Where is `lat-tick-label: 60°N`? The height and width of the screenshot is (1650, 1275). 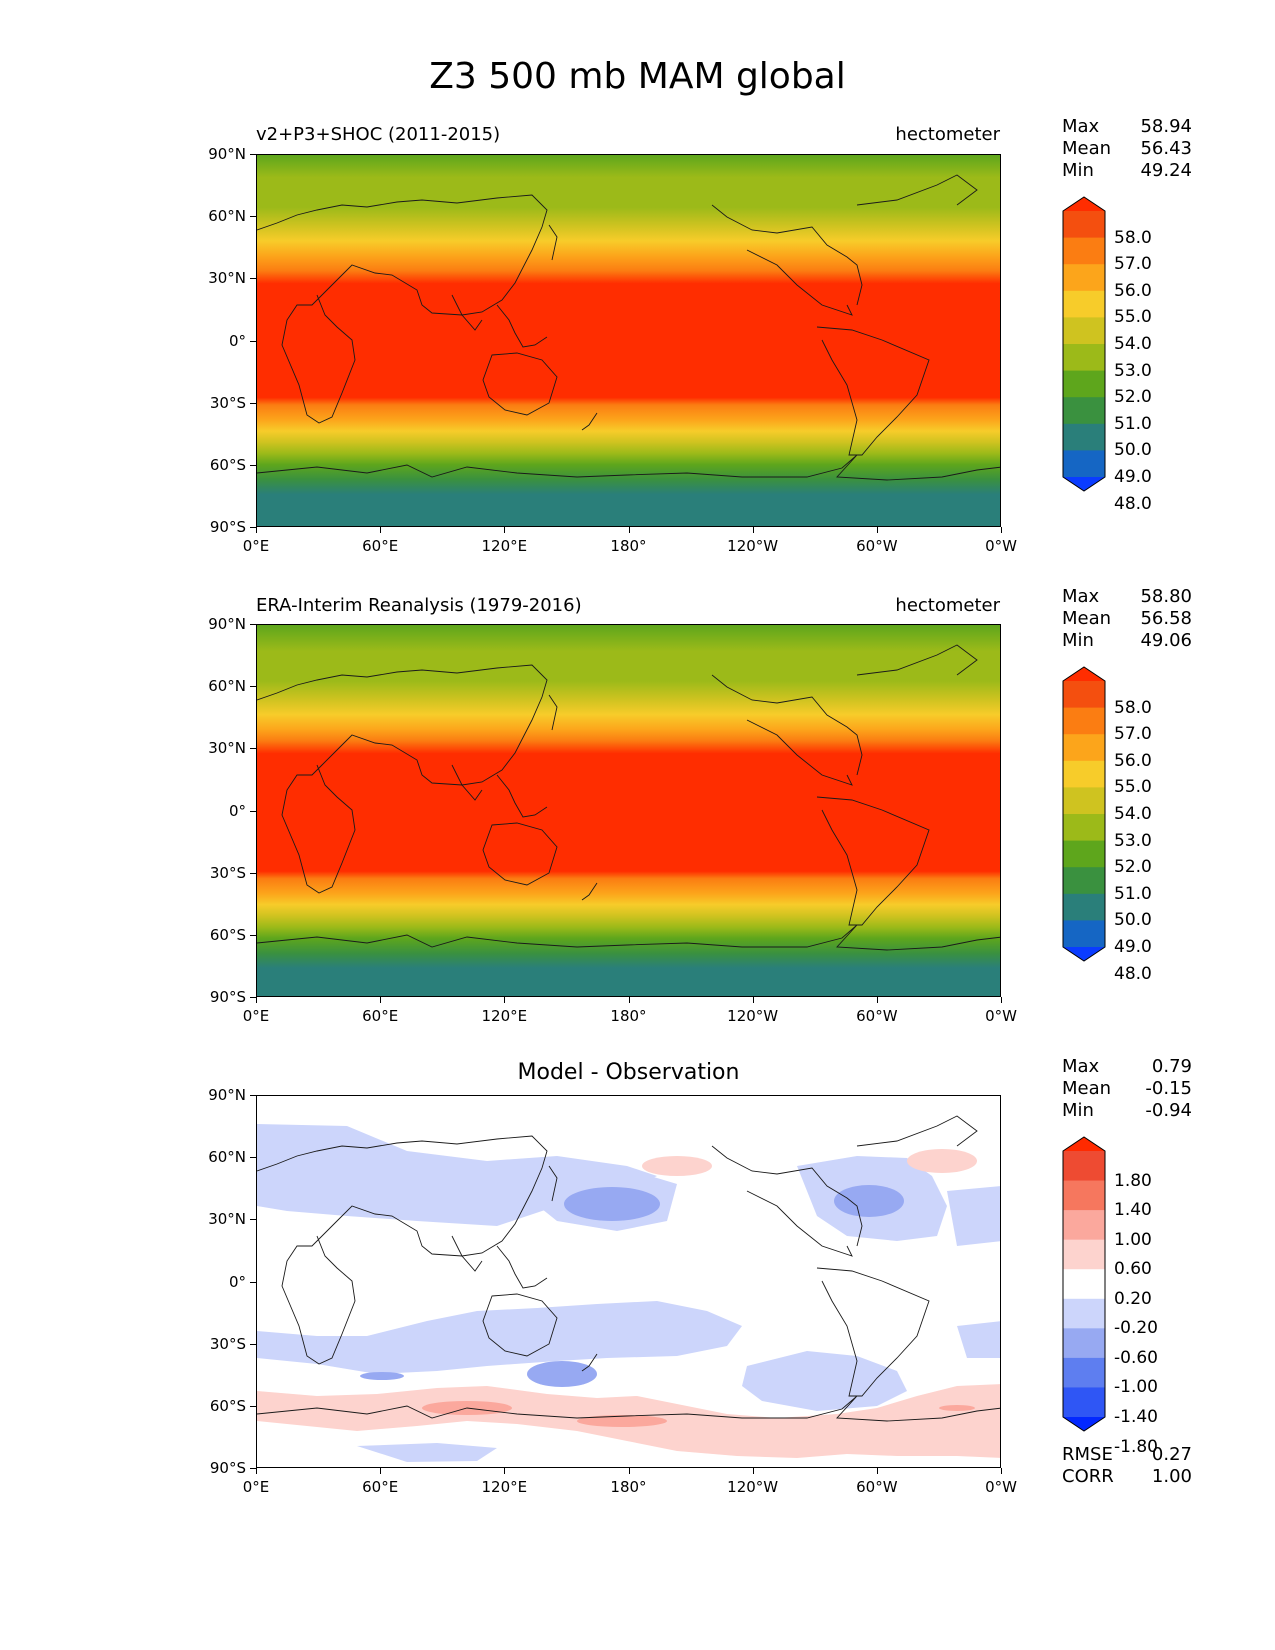
lat-tick-label: 60°N is located at coordinates (227, 1157).